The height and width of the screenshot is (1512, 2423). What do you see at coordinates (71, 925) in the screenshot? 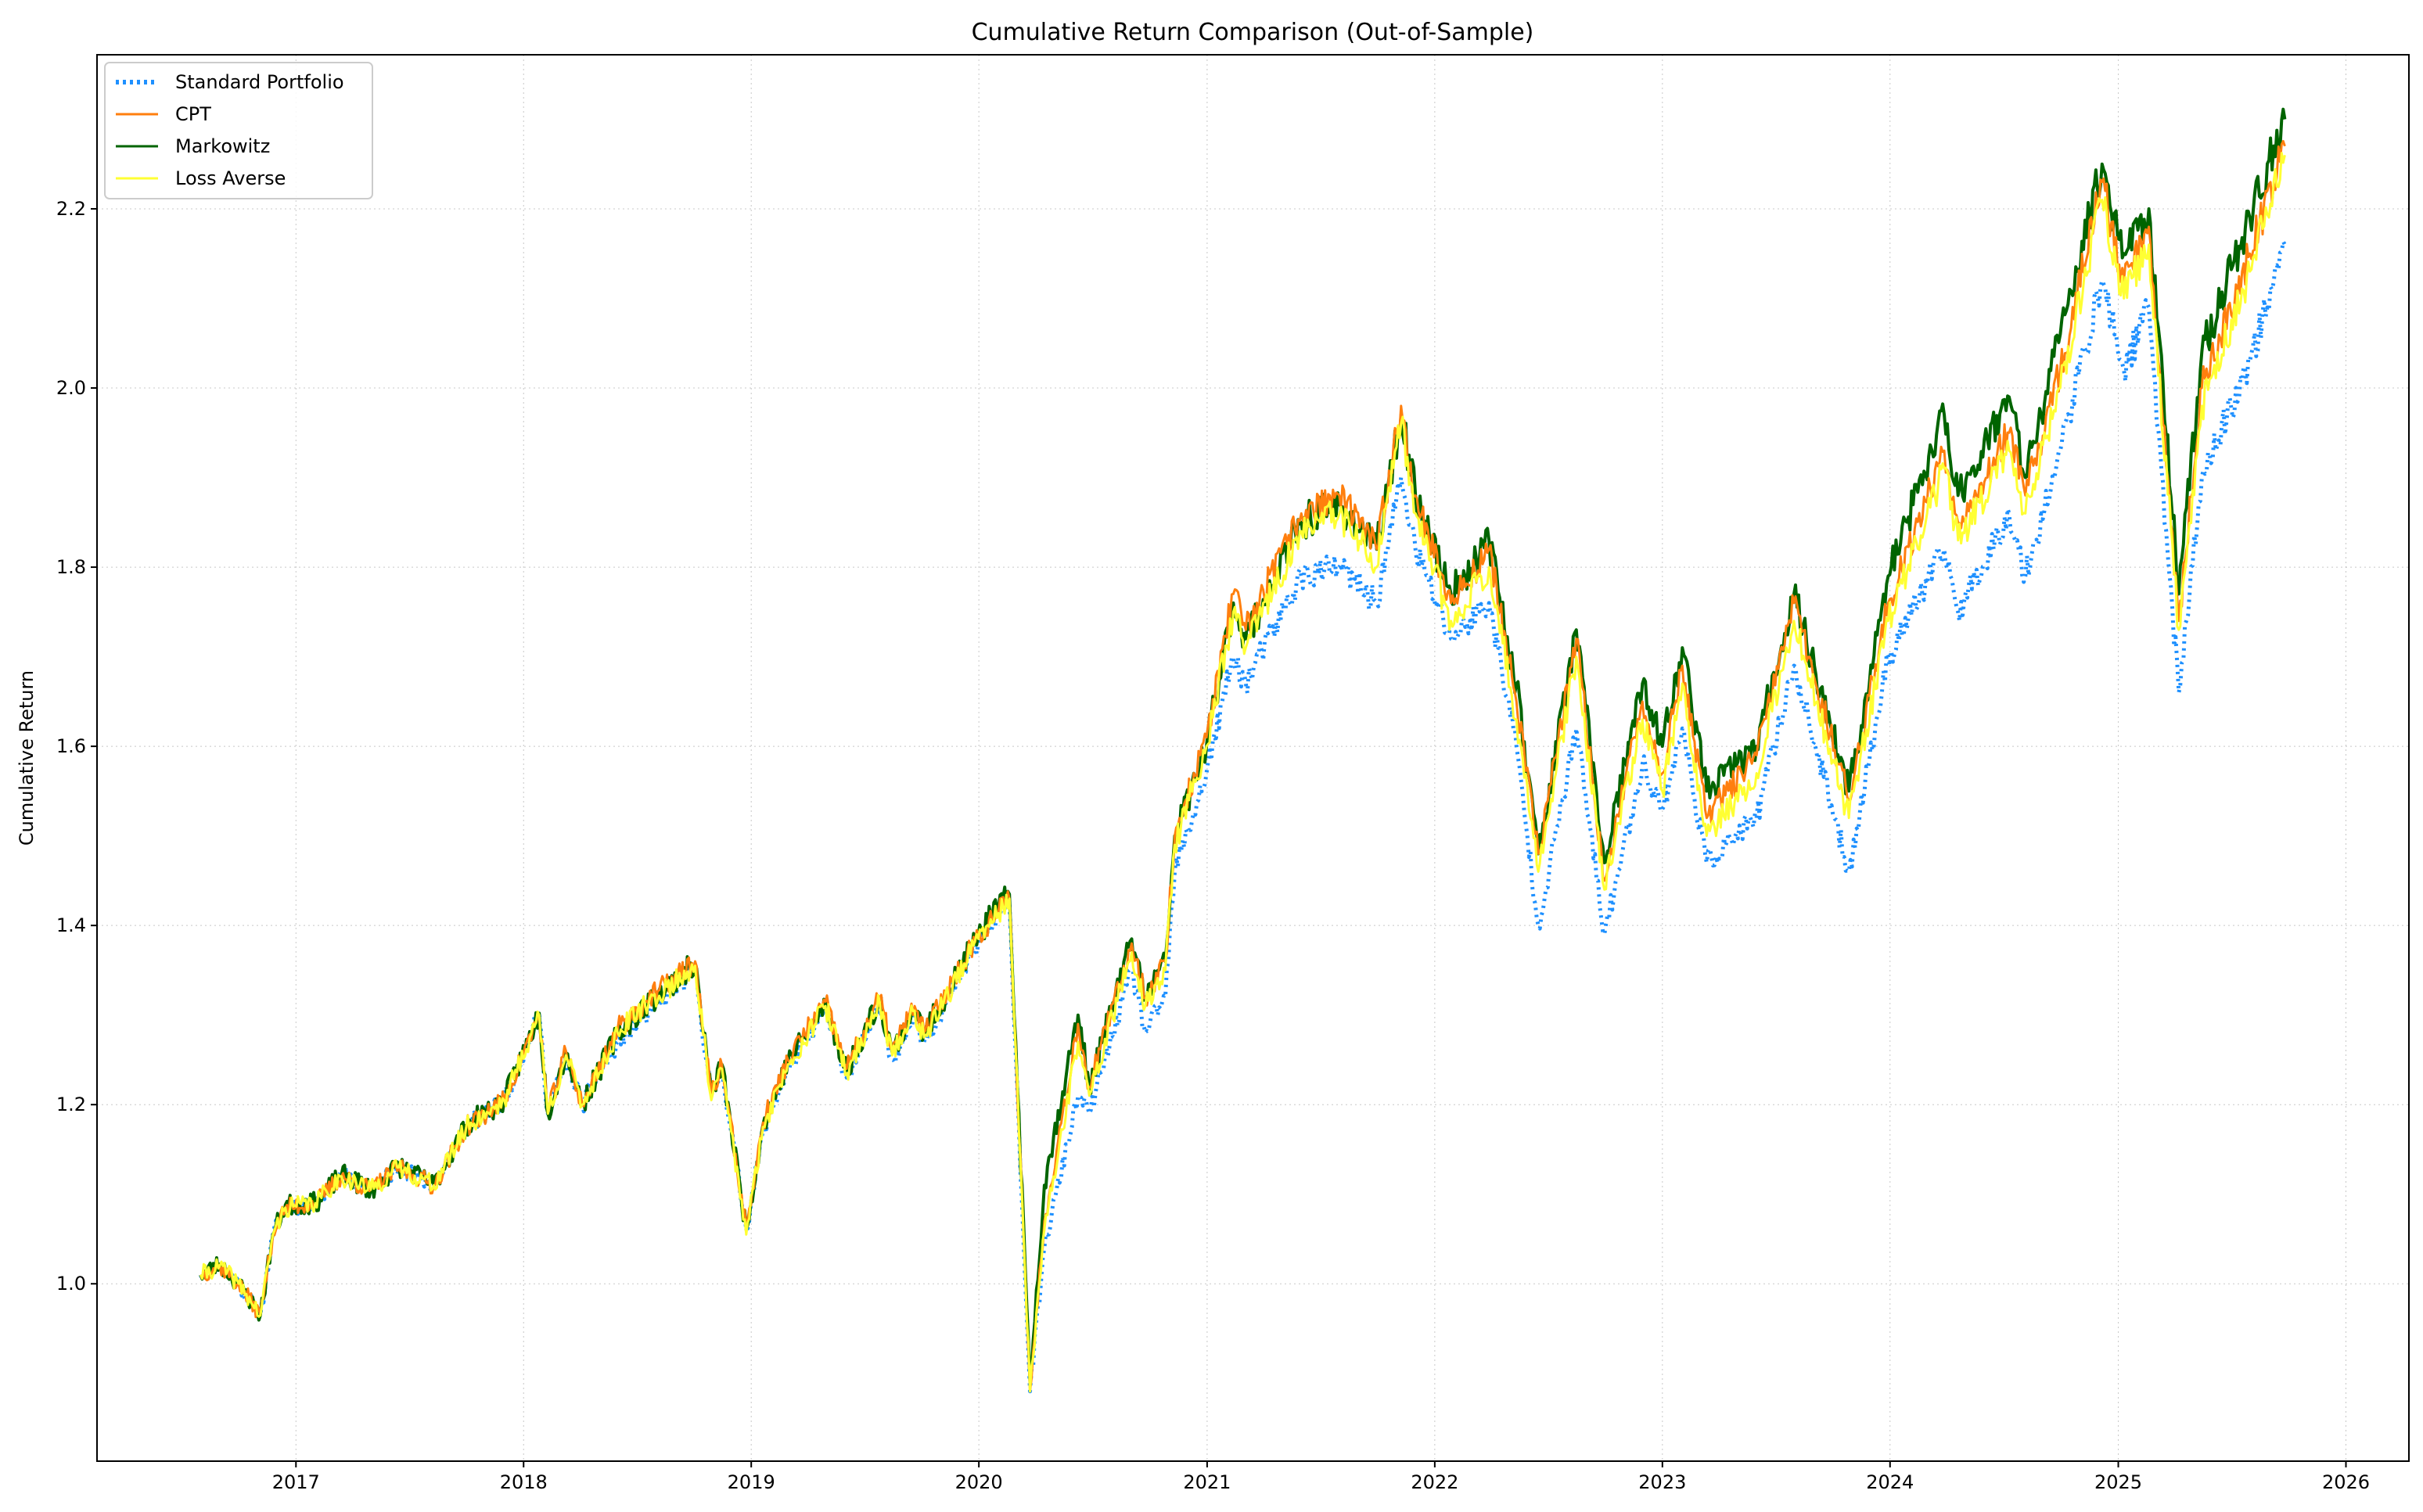
I see `y-tick-label: 1.4` at bounding box center [71, 925].